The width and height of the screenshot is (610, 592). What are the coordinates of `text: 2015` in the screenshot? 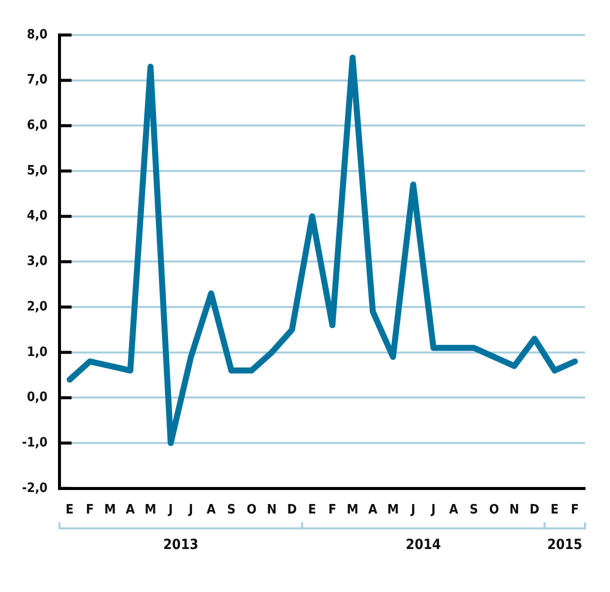 It's located at (564, 545).